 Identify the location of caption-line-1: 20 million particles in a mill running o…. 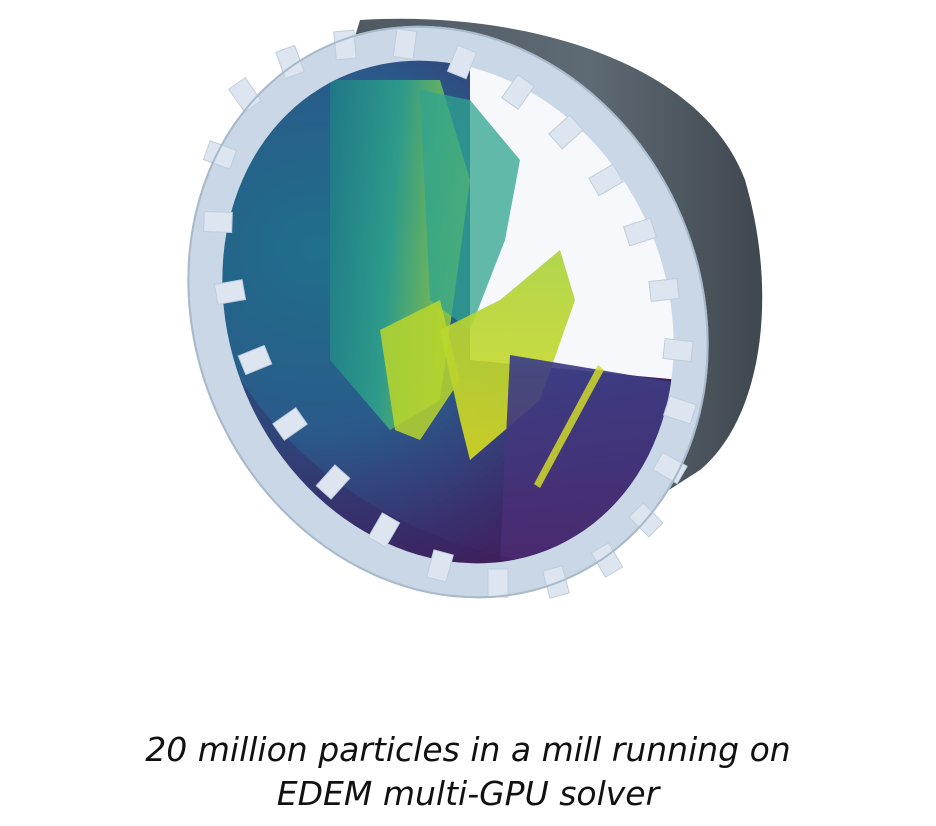
(468, 749).